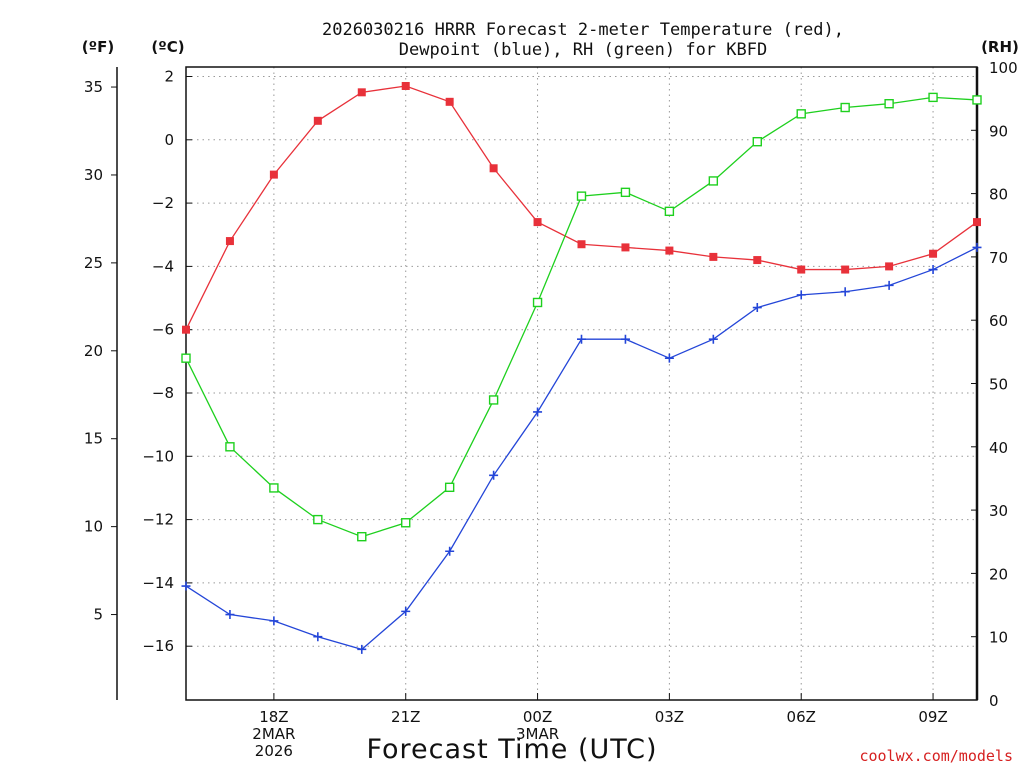  What do you see at coordinates (93, 263) in the screenshot?
I see `fahrenheit-tick-label: 25` at bounding box center [93, 263].